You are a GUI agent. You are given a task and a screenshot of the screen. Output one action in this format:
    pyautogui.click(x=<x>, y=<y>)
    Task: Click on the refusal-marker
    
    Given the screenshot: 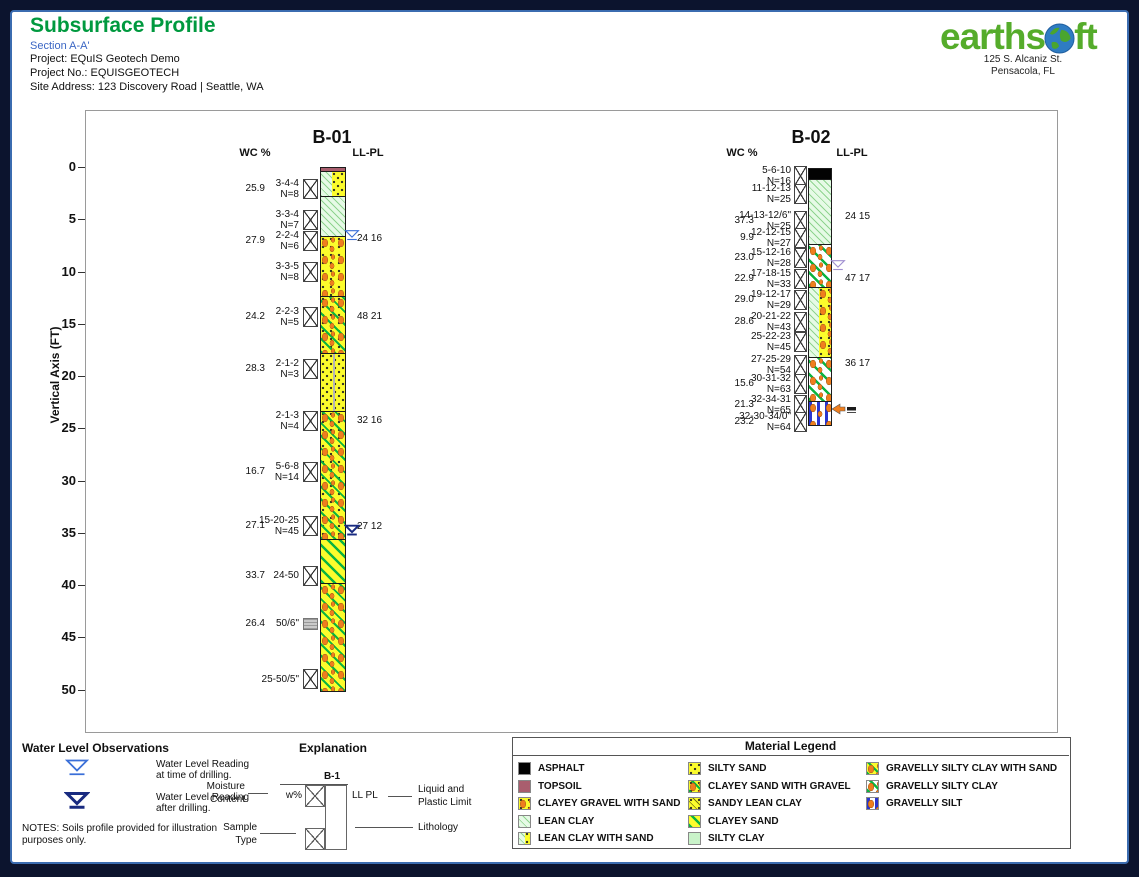 What is the action you would take?
    pyautogui.click(x=846, y=411)
    